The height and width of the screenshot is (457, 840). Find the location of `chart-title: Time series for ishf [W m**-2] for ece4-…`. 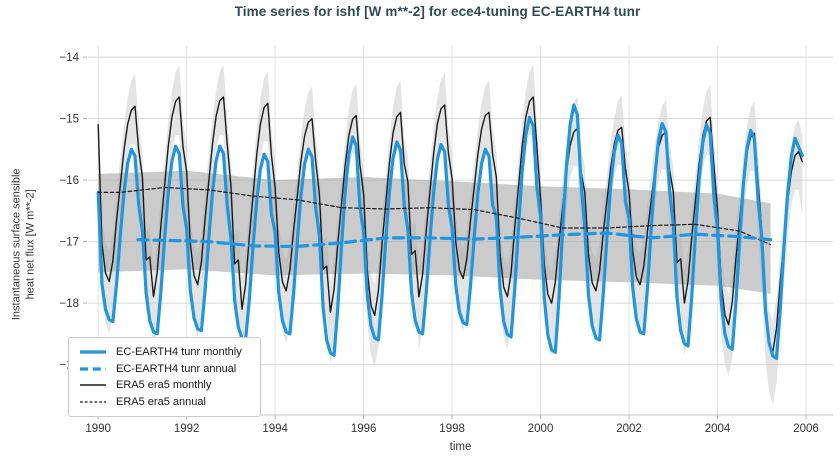

chart-title: Time series for ishf [W m**-2] for ece4-… is located at coordinates (437, 11).